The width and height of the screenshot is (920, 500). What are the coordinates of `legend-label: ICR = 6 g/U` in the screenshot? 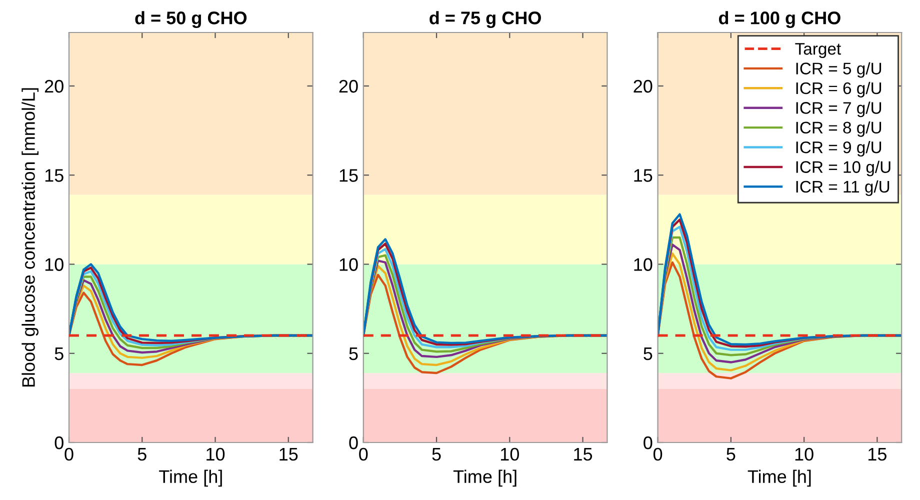 It's located at (839, 90).